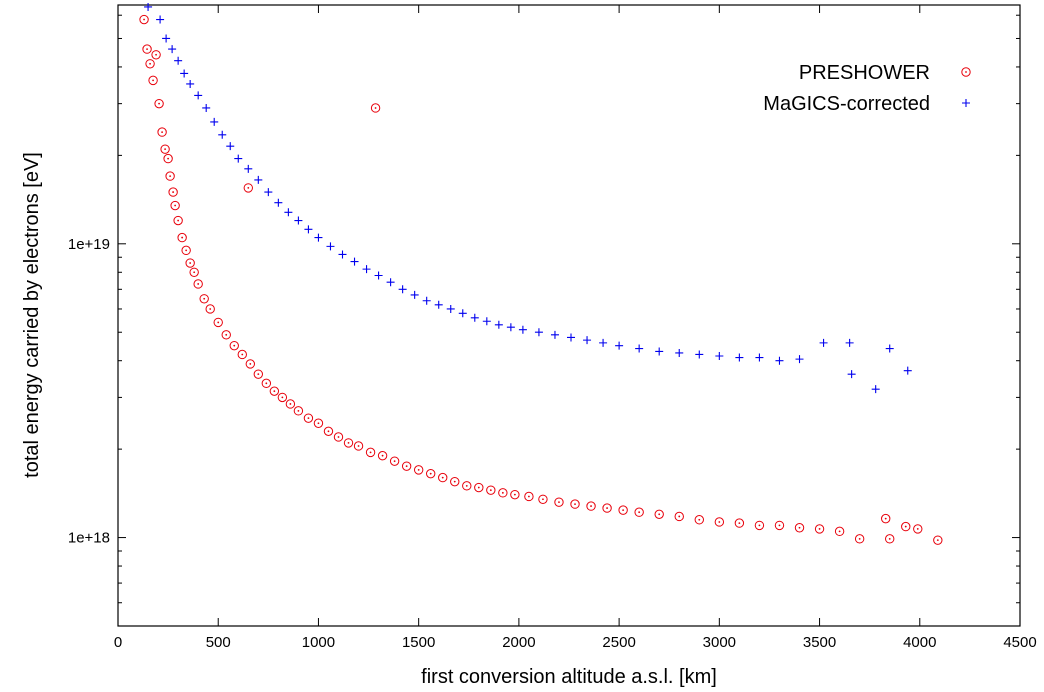  Describe the element at coordinates (867, 88) in the screenshot. I see `legend: PRESHOWER MaGICS-corrected` at that location.